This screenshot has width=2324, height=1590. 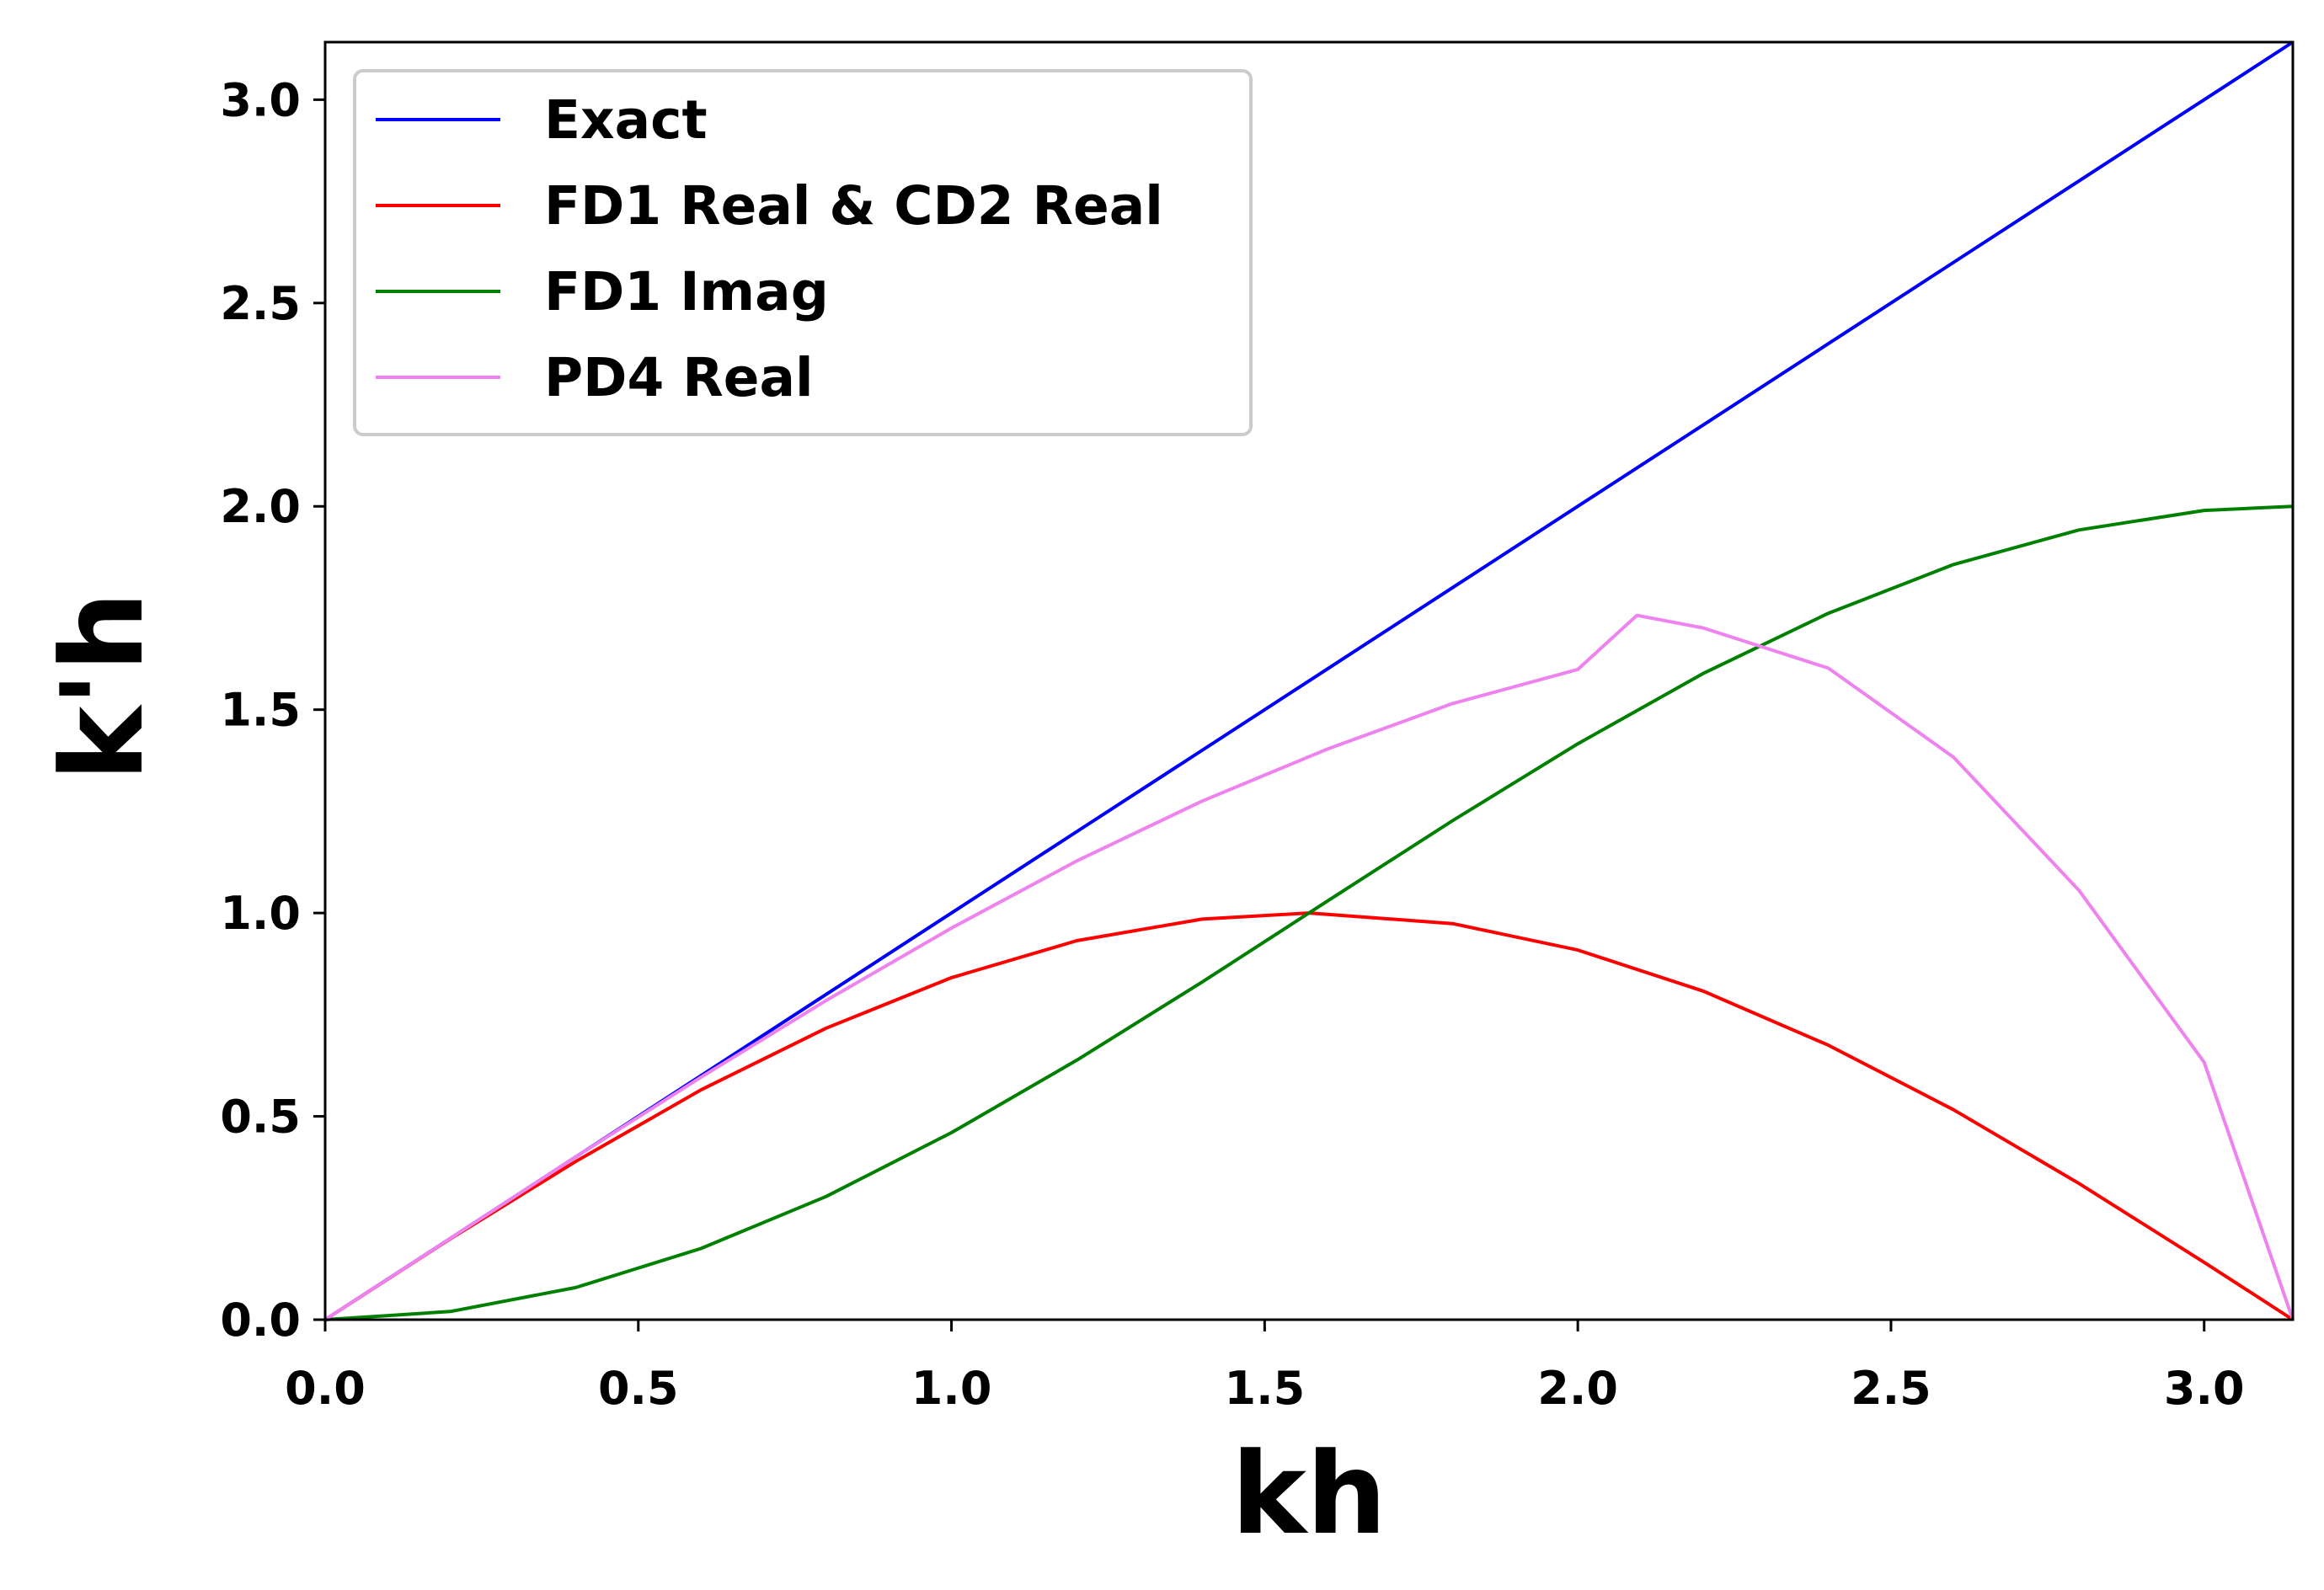 What do you see at coordinates (1309, 1494) in the screenshot?
I see `x-axis-label: kh` at bounding box center [1309, 1494].